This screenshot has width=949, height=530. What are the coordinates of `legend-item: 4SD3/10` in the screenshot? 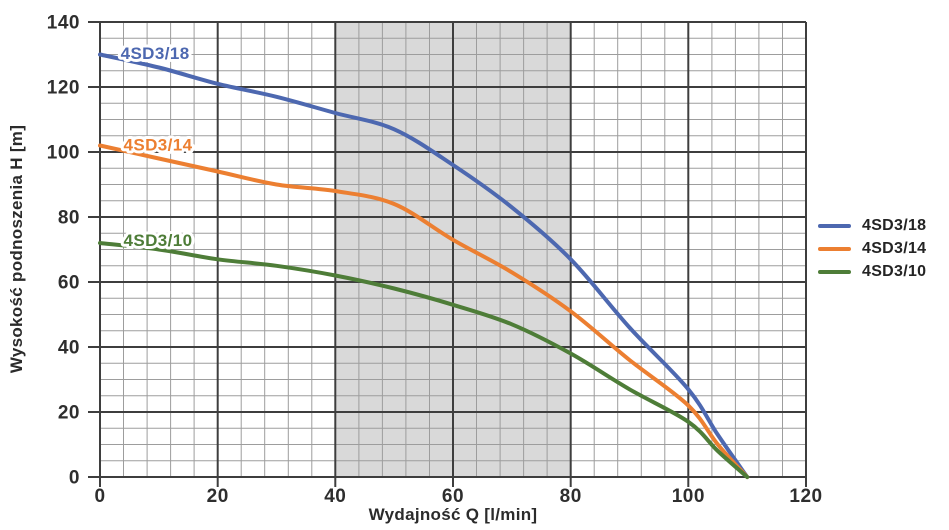 It's located at (872, 271).